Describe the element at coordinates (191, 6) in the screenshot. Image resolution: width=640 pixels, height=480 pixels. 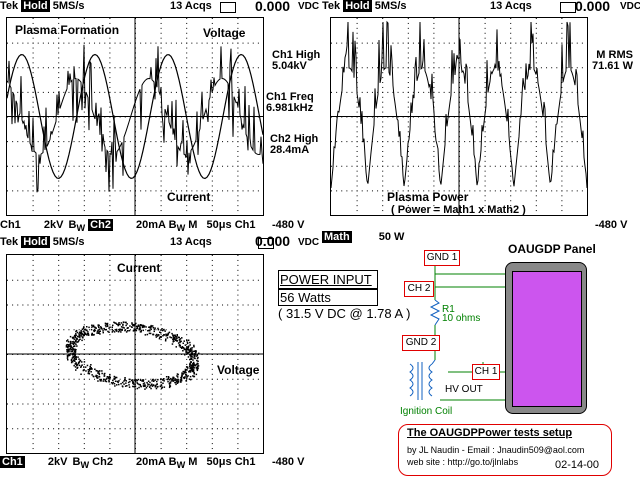
I see `acq-count: 13 Acqs` at that location.